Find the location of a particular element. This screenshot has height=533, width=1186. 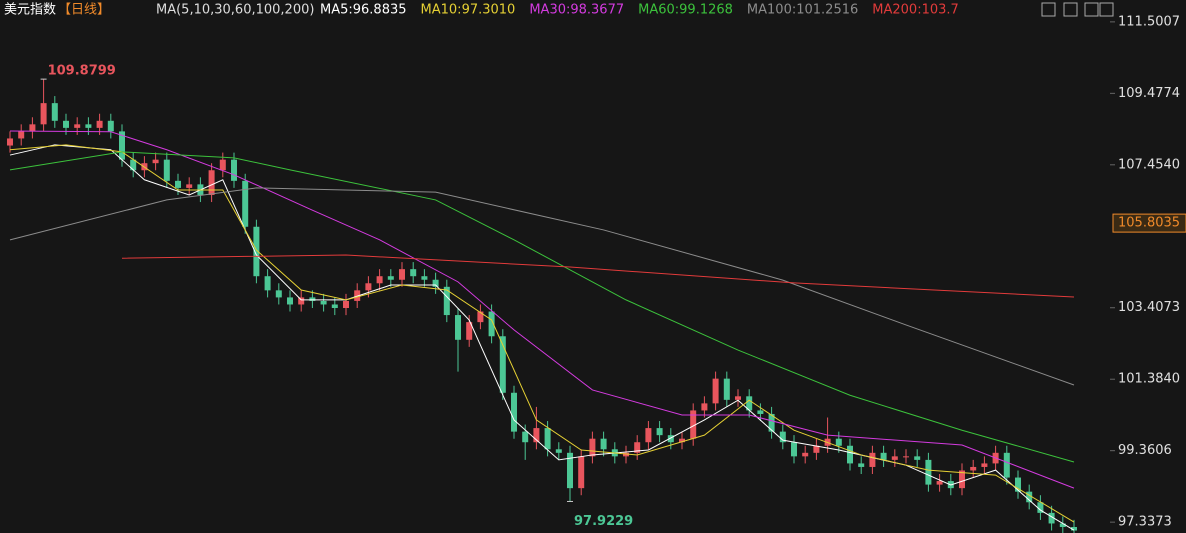

y-tick-label: 99.3606 is located at coordinates (1145, 450).